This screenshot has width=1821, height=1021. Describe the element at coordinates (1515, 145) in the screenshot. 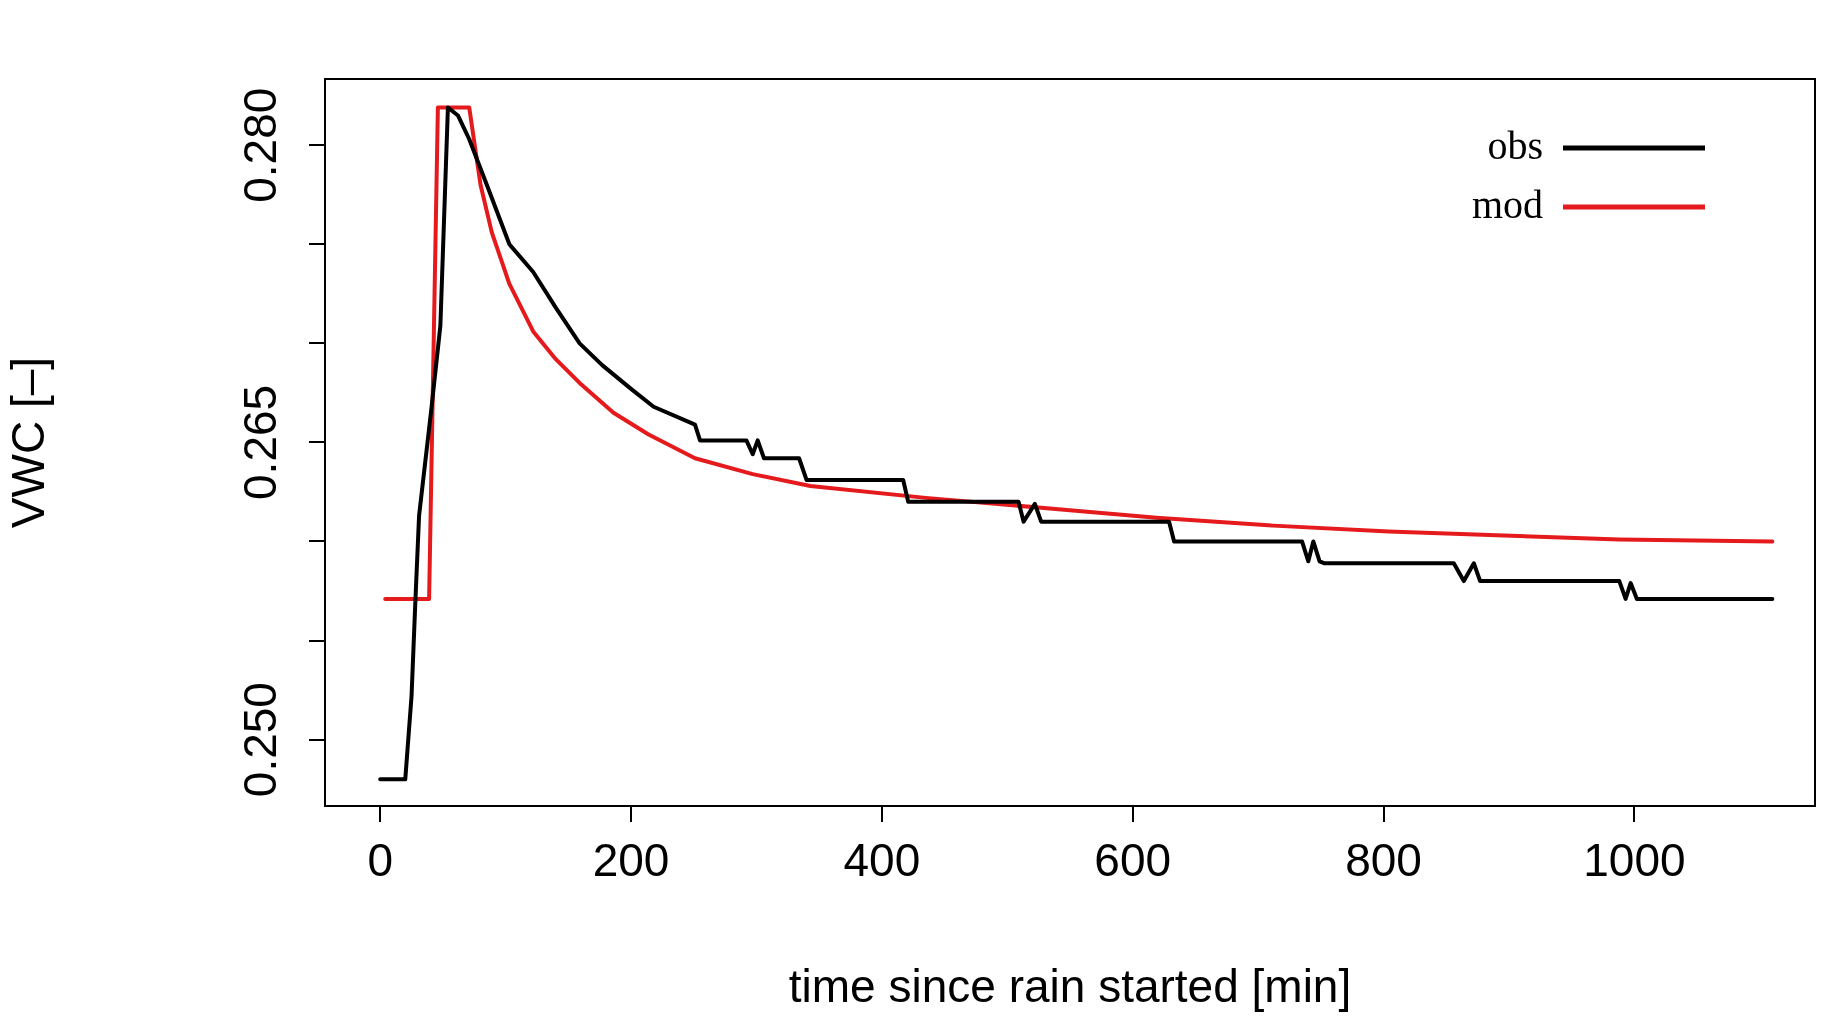

I see `legend-label: obs` at that location.